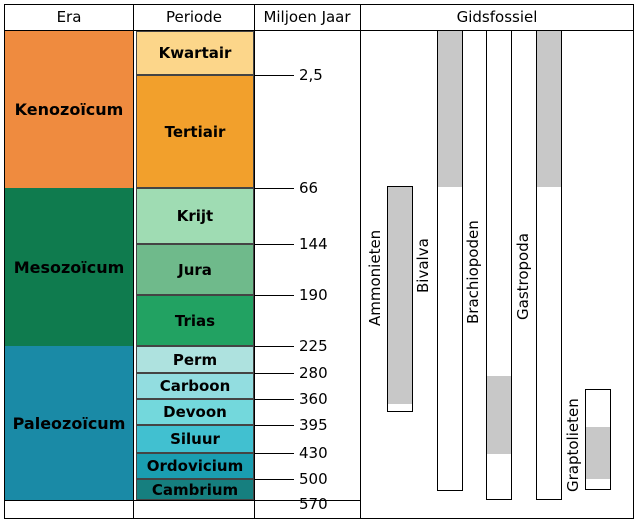 The height and width of the screenshot is (529, 639). Describe the element at coordinates (375, 277) in the screenshot. I see `fossil-label-ammonieten: Ammonieten` at that location.